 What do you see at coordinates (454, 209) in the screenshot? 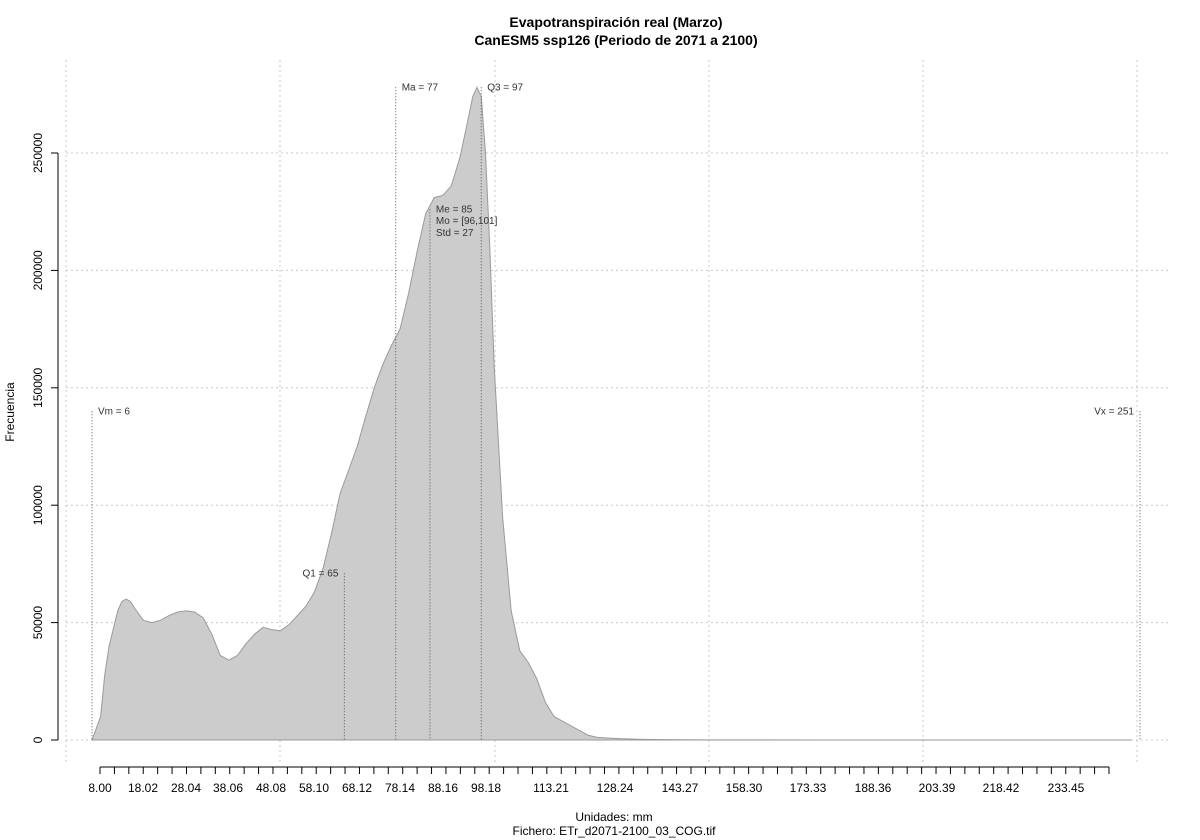
I see `annotation-label-3: Me = 85` at bounding box center [454, 209].